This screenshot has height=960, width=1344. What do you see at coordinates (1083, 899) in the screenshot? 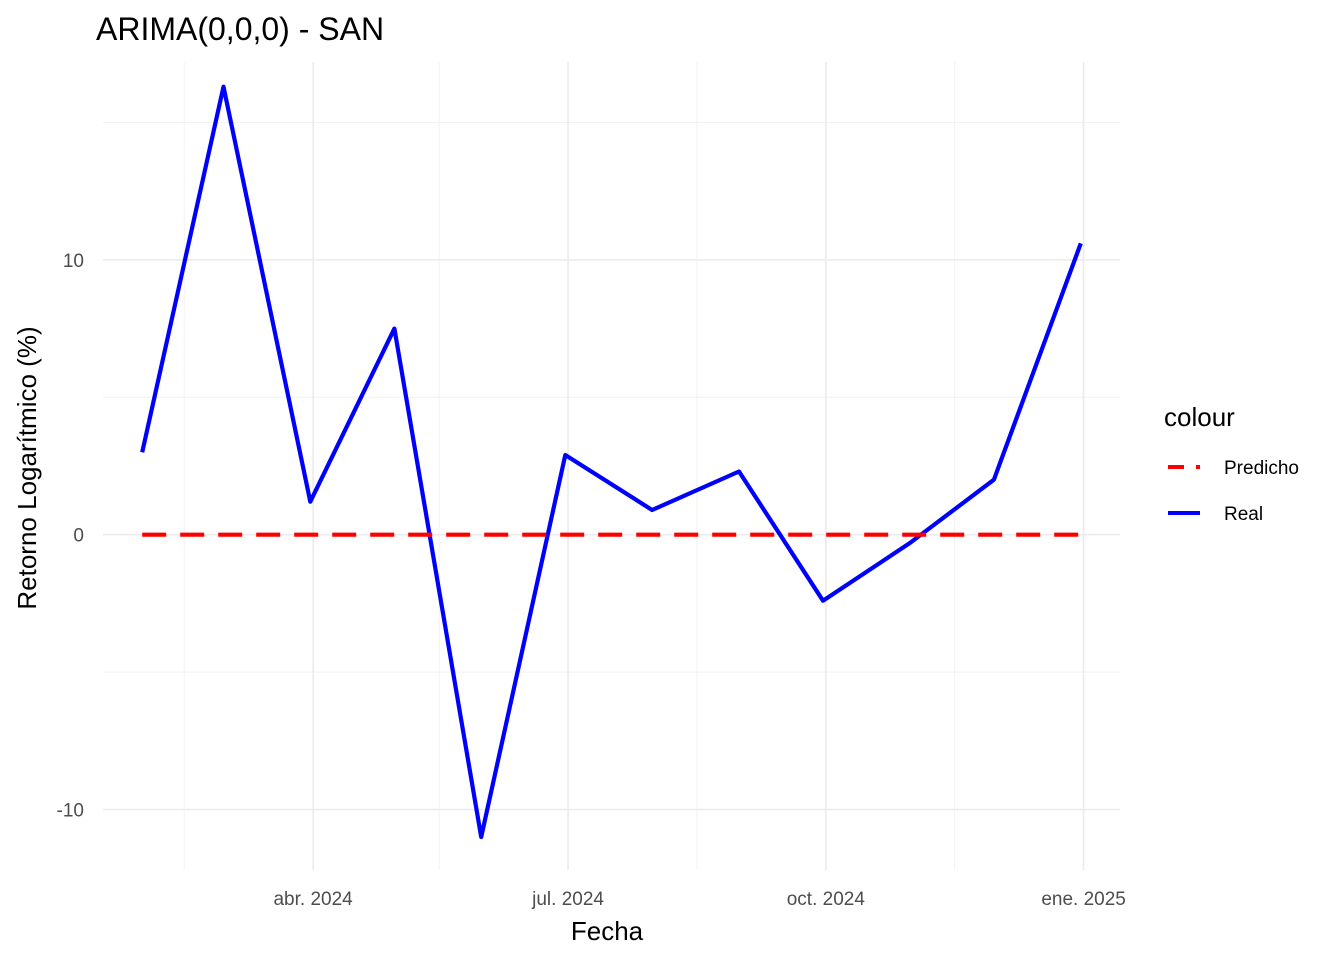
I see `x-tick-label: ene. 2025` at bounding box center [1083, 899].